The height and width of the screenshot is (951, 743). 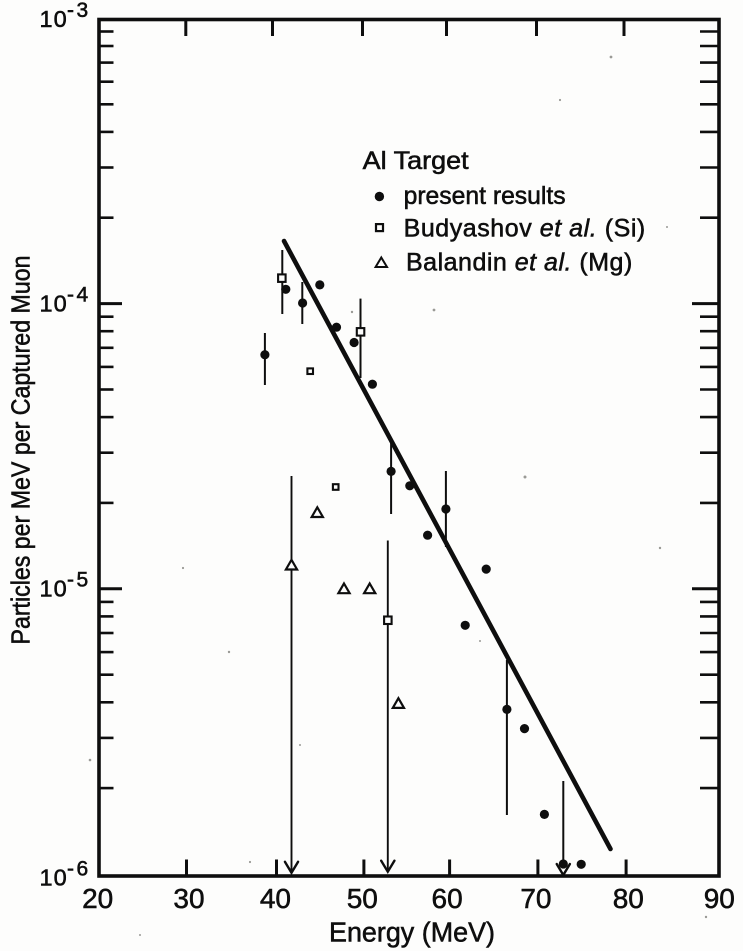 I want to click on svg-text: Al Target, so click(x=416, y=161).